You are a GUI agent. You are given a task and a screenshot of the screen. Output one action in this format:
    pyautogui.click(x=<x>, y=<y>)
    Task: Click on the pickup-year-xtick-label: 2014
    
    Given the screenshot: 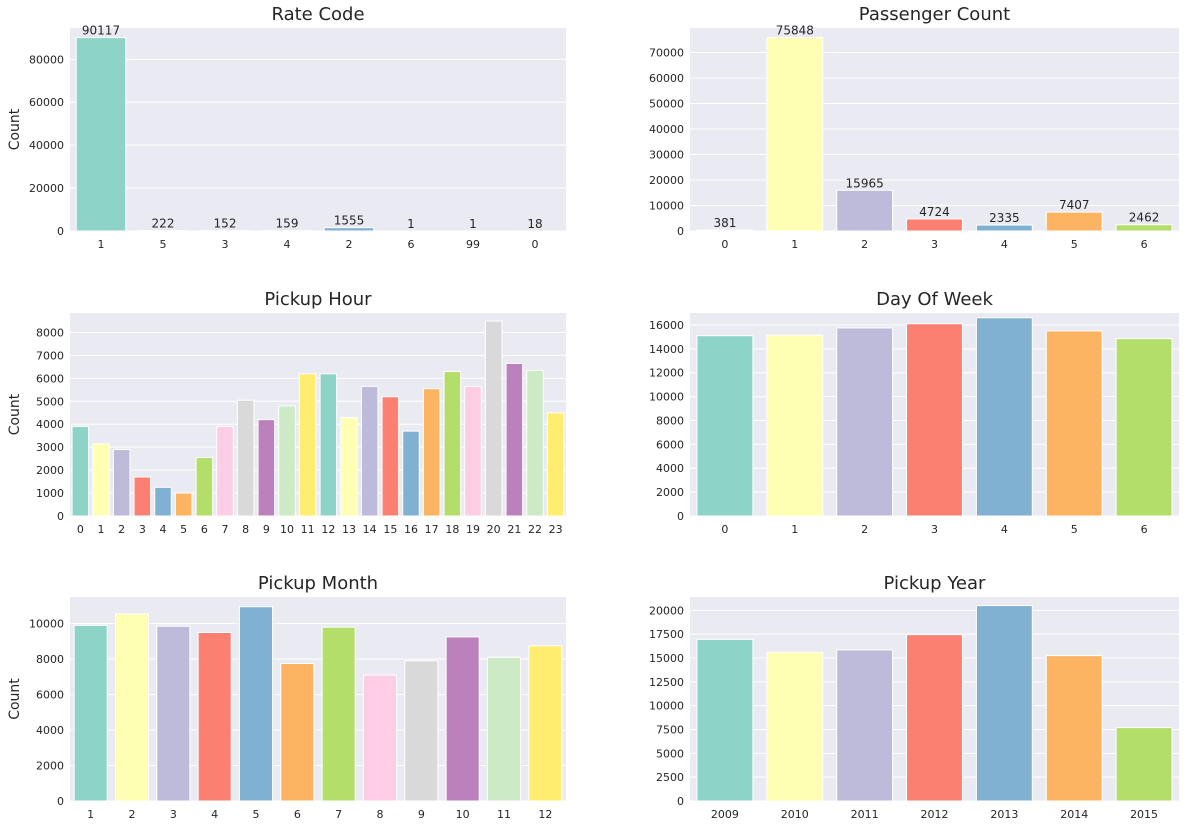 What is the action you would take?
    pyautogui.click(x=1074, y=814)
    